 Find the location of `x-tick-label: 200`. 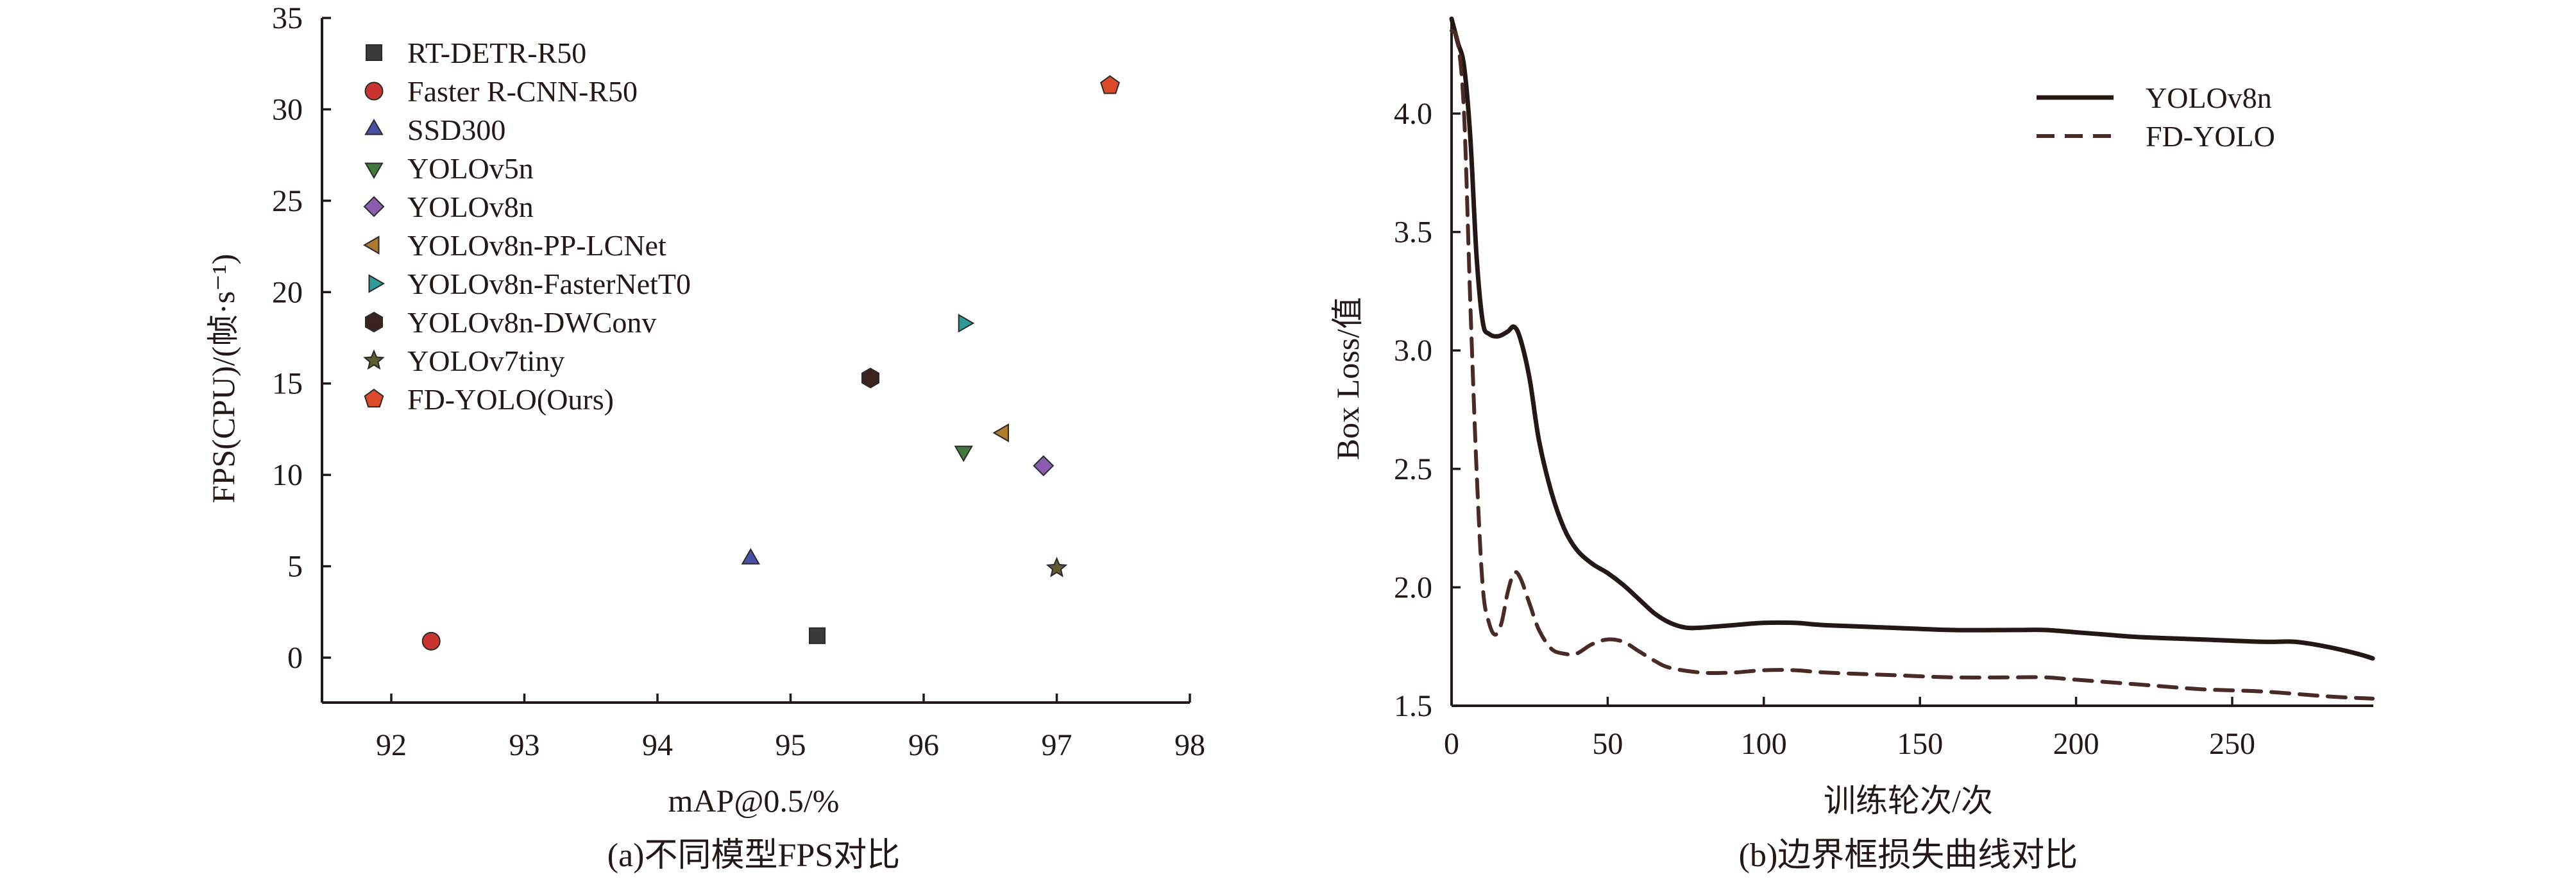

x-tick-label: 200 is located at coordinates (2076, 744).